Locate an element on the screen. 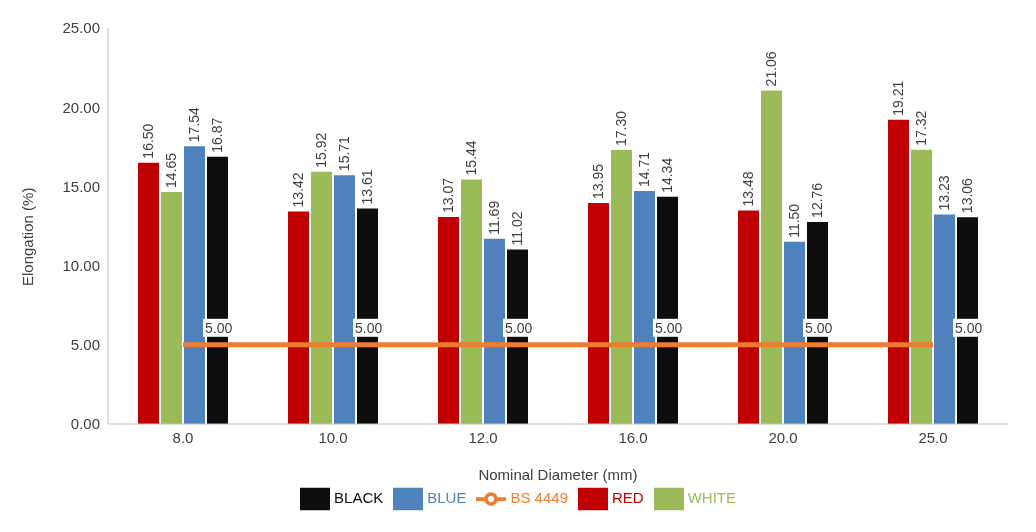  x-tick-label: 16.0 is located at coordinates (633, 437).